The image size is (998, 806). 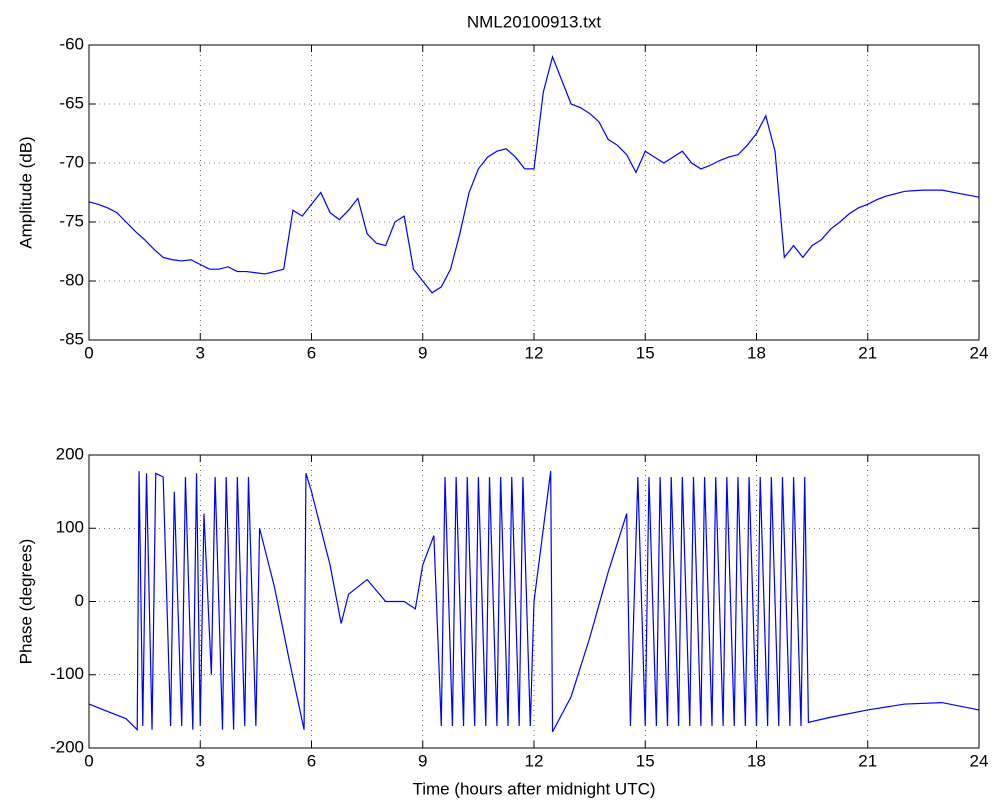 What do you see at coordinates (79, 600) in the screenshot?
I see `y-tick-label: 0` at bounding box center [79, 600].